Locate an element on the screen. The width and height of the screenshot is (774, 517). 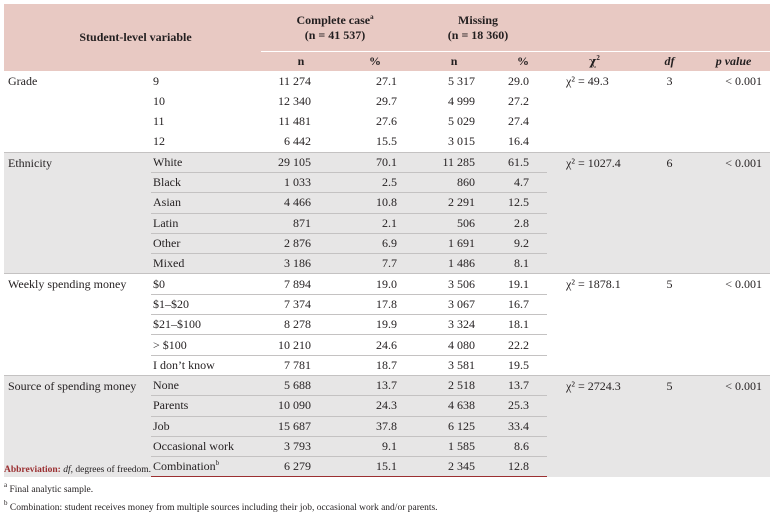
pct-missing-cell: 61.5 is located at coordinates (523, 162).